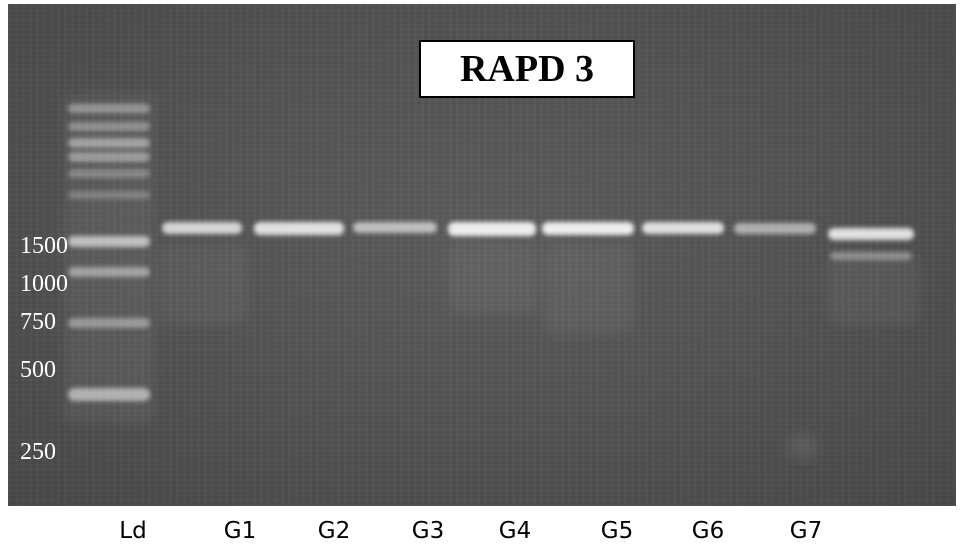 The width and height of the screenshot is (960, 554). I want to click on g2-band, so click(299, 228).